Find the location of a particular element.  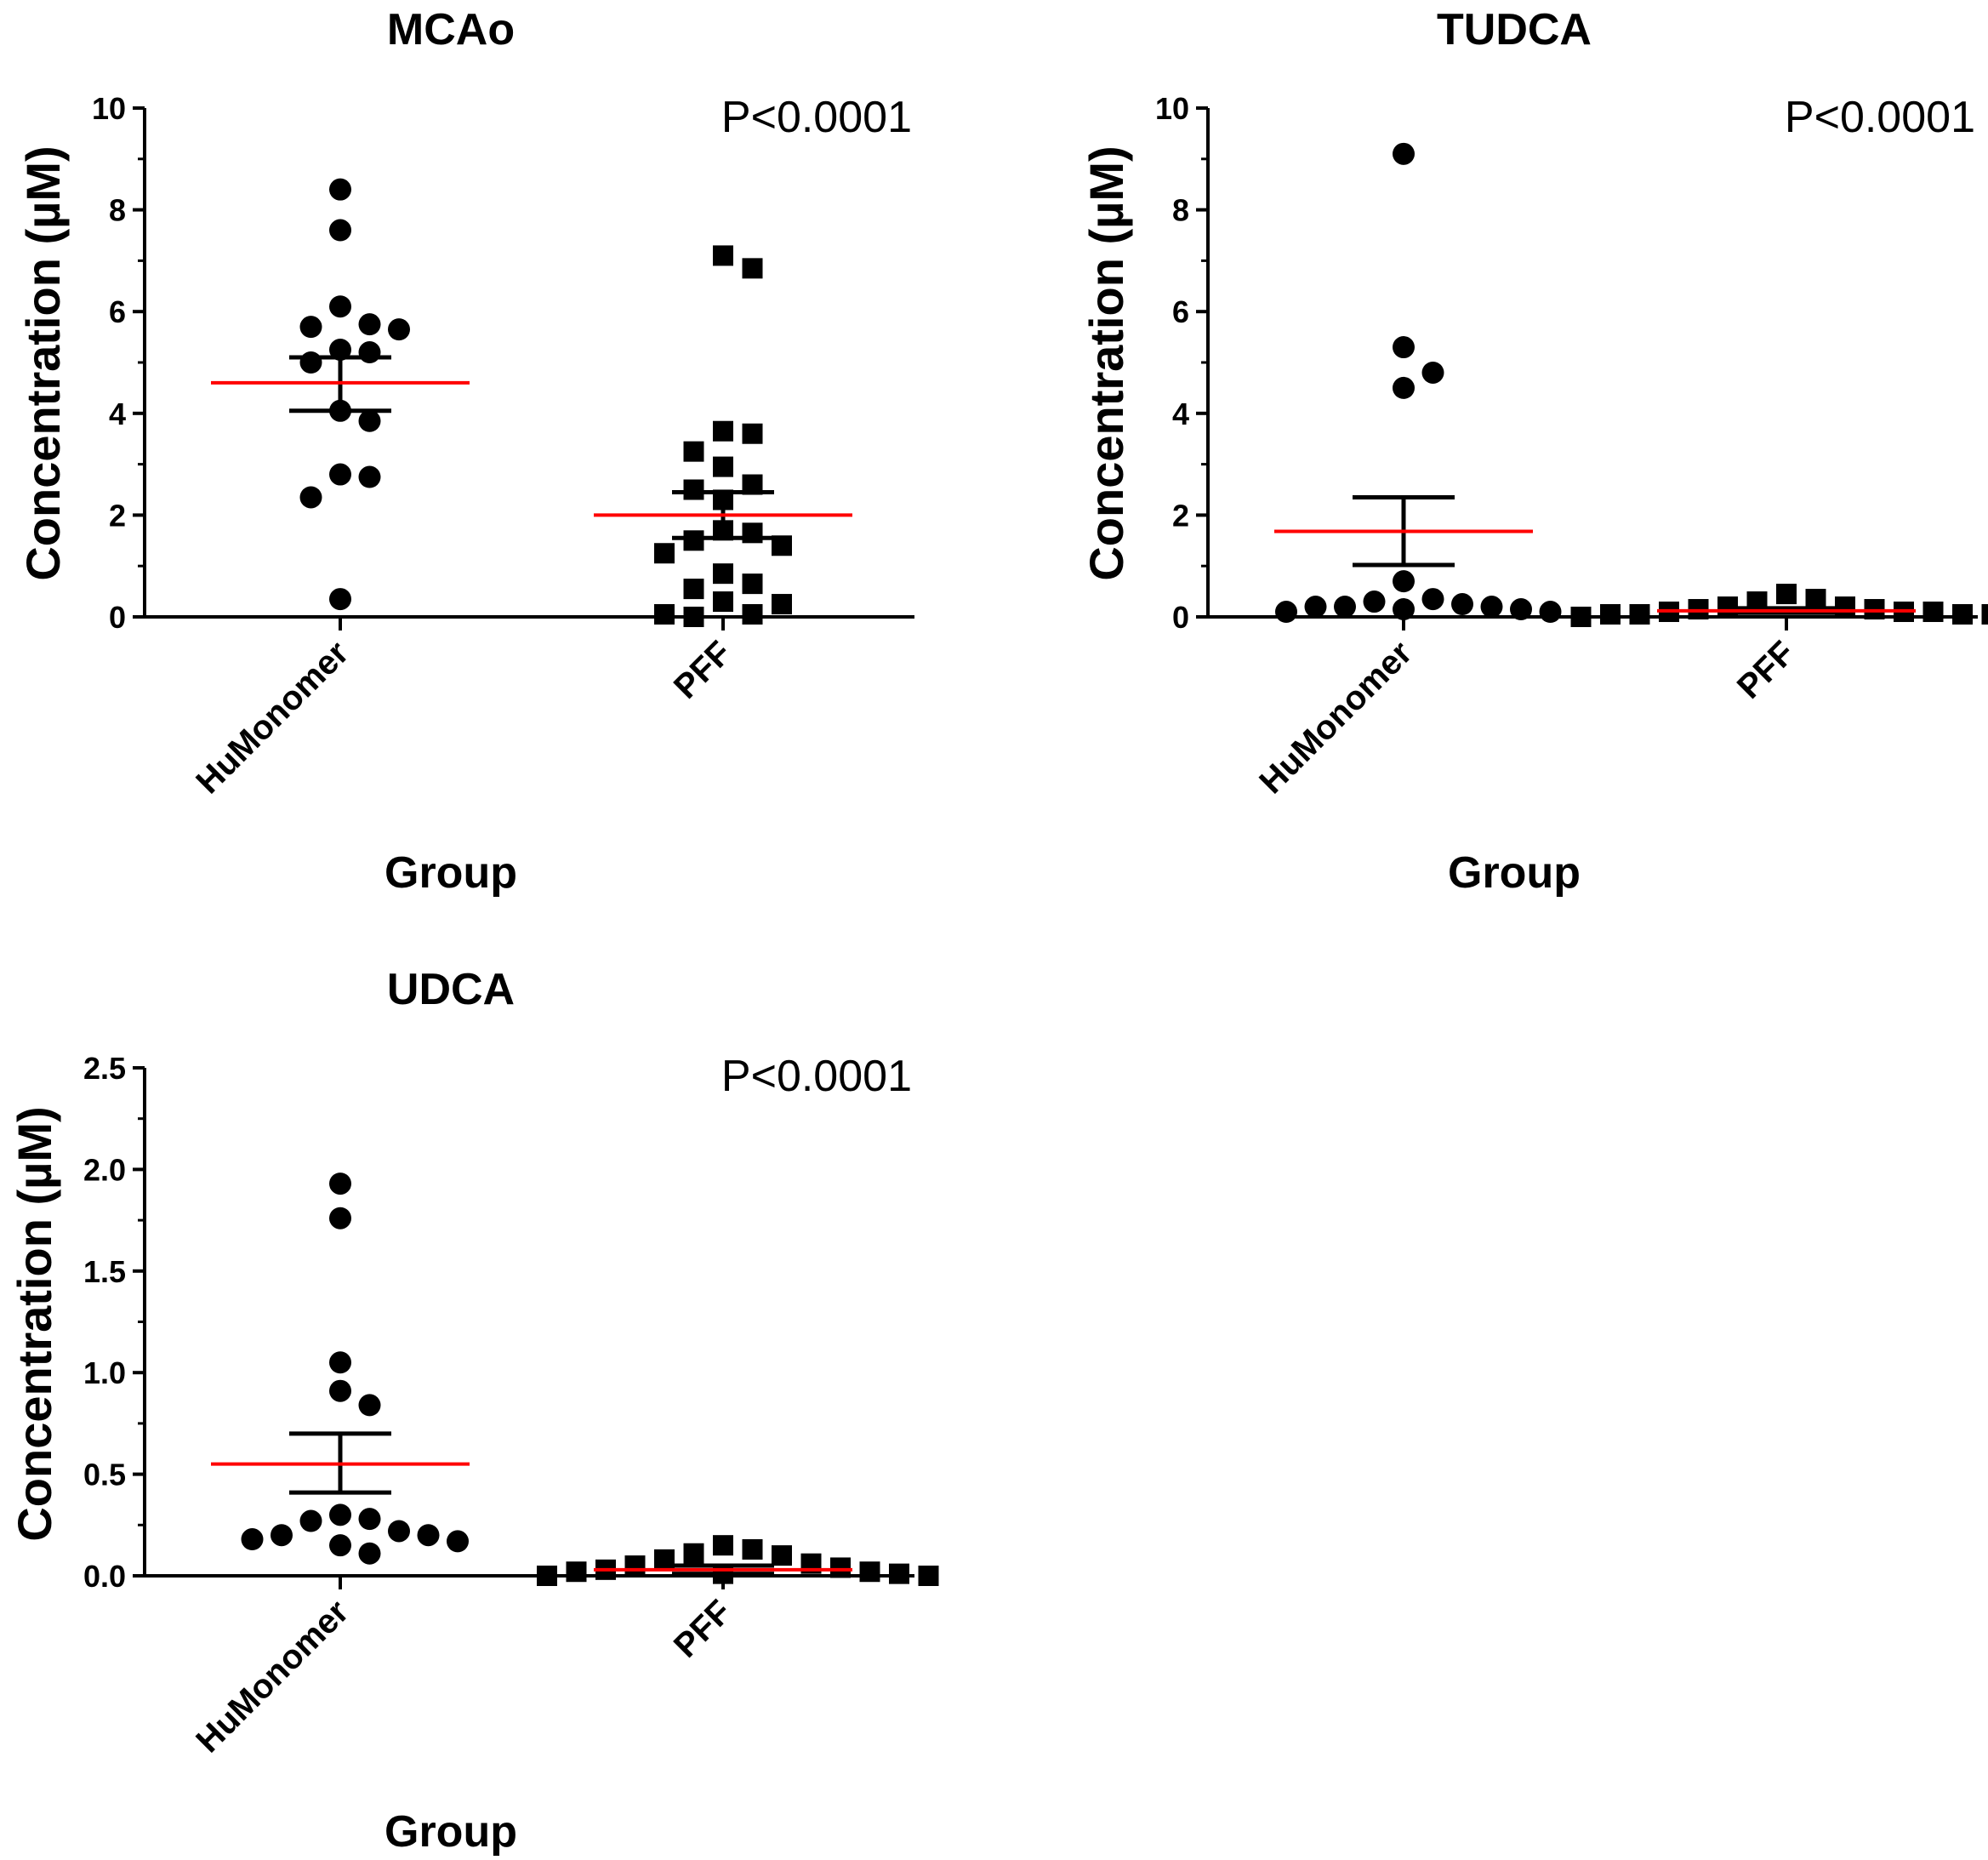

y-tick-label: 0.0 is located at coordinates (104, 1576).